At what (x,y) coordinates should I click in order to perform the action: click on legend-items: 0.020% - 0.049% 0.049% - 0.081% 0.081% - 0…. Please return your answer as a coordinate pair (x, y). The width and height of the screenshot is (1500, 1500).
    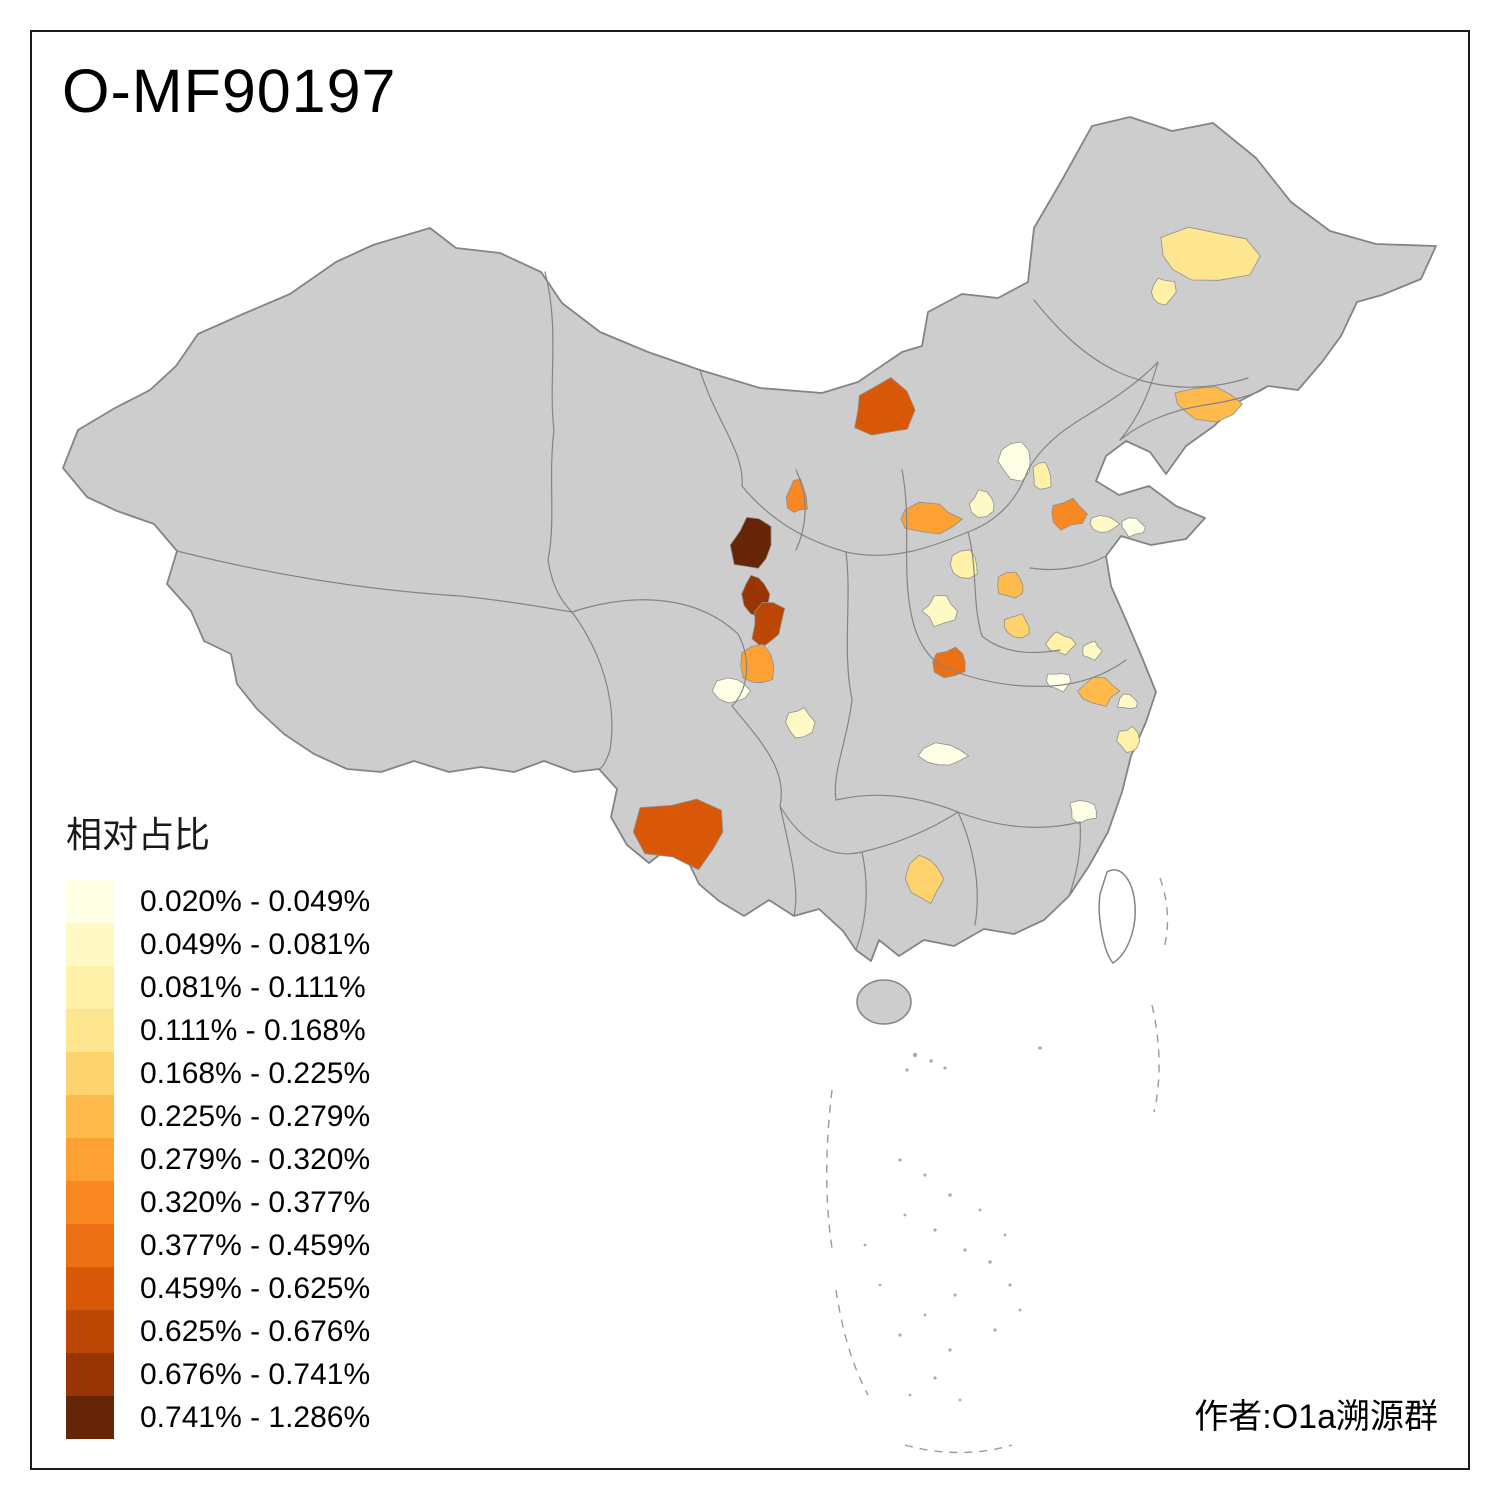
    Looking at the image, I should click on (218, 1159).